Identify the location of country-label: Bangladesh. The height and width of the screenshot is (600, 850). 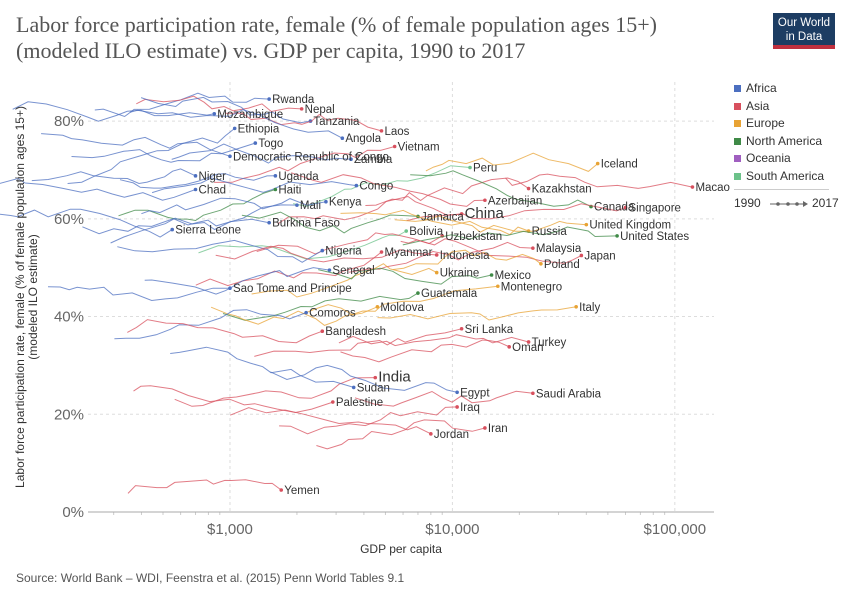
(355, 332).